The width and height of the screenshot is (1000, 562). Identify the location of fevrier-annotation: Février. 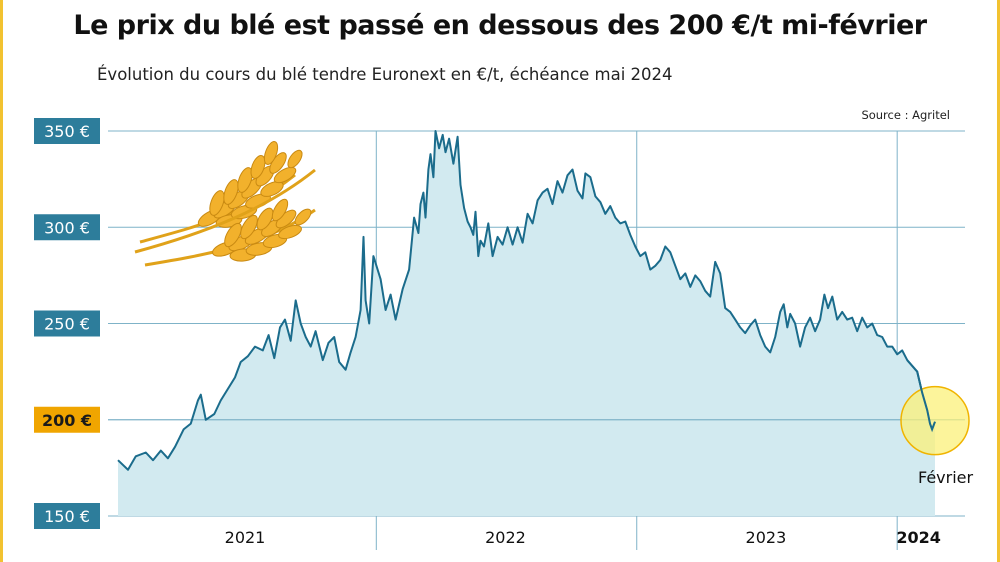
(946, 477).